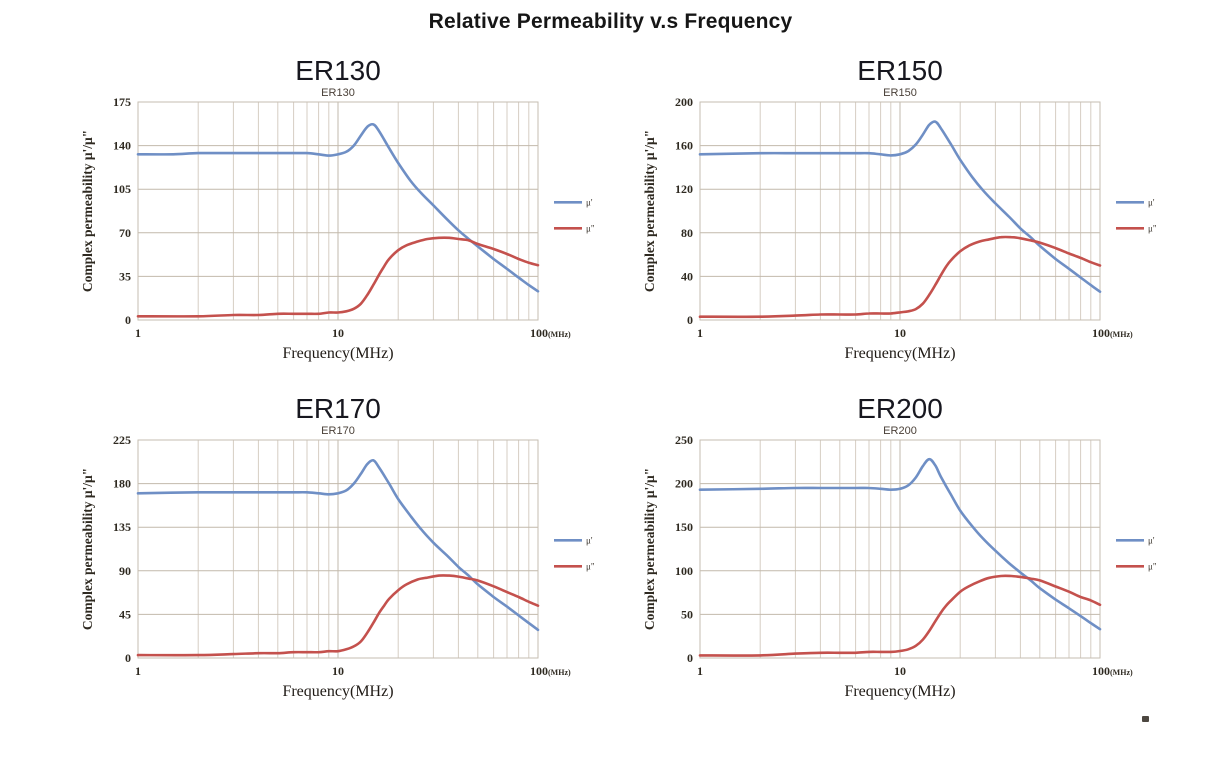 The height and width of the screenshot is (781, 1221). Describe the element at coordinates (684, 571) in the screenshot. I see `y-tick-label: 100` at that location.